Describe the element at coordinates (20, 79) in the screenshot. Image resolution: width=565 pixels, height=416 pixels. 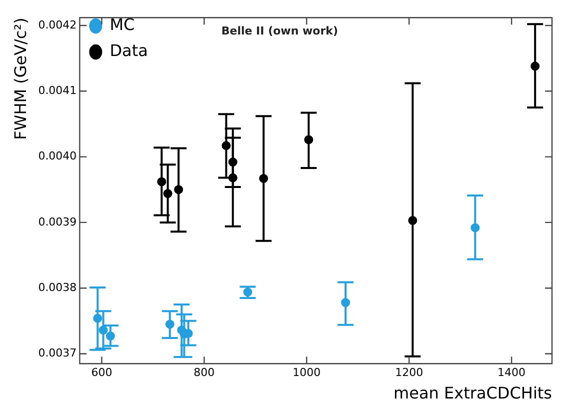
I see `y-axis-title: FWHM (GeV/c²)` at that location.